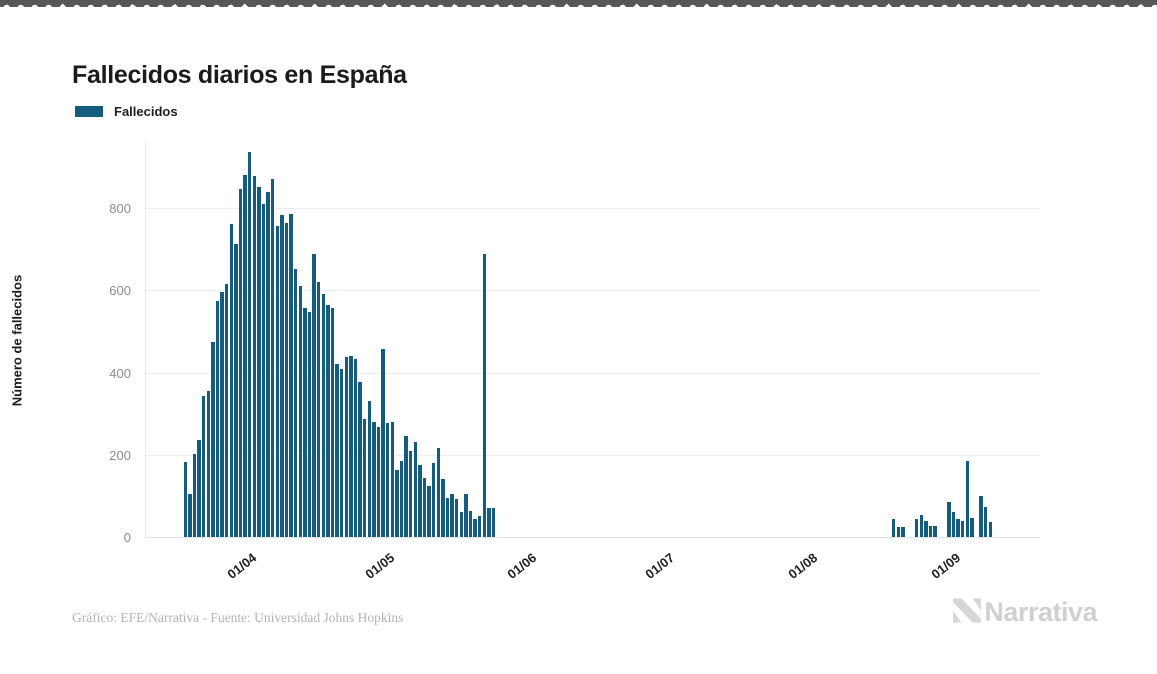 Image resolution: width=1157 pixels, height=674 pixels. What do you see at coordinates (120, 208) in the screenshot?
I see `y-tick-label-800: 800` at bounding box center [120, 208].